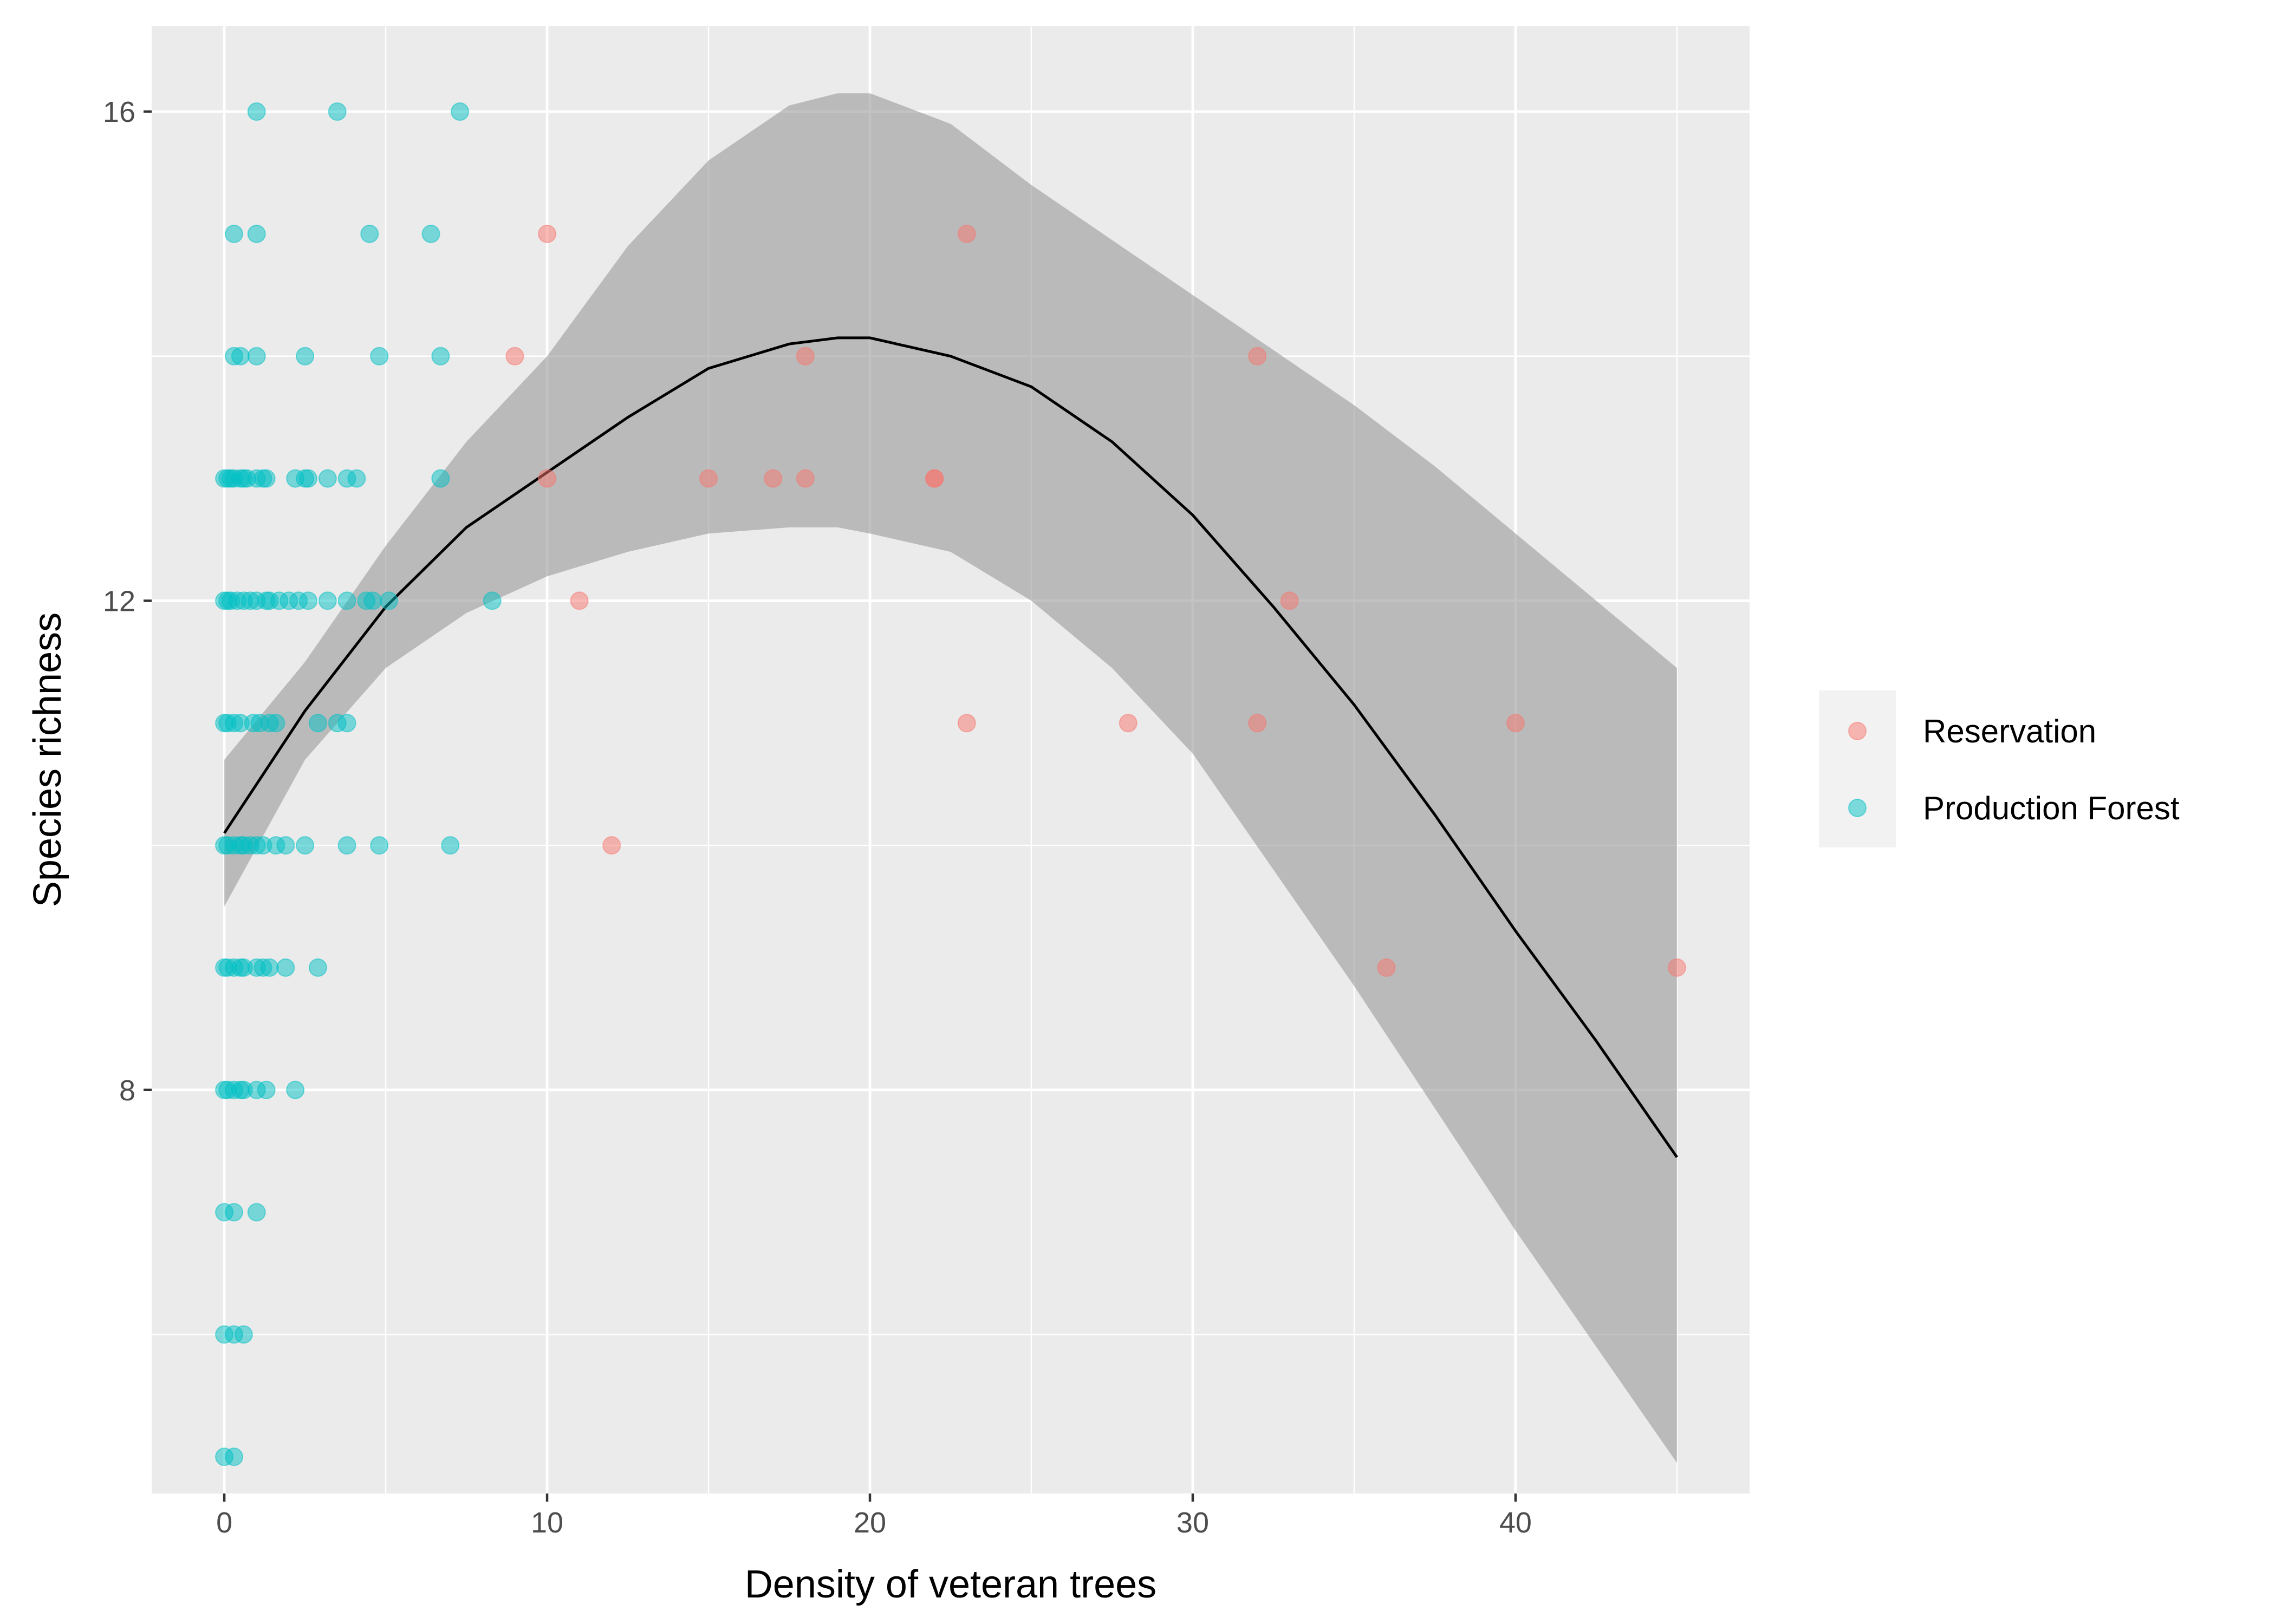 The height and width of the screenshot is (1624, 2275). What do you see at coordinates (1857, 768) in the screenshot?
I see `legend-key-background` at bounding box center [1857, 768].